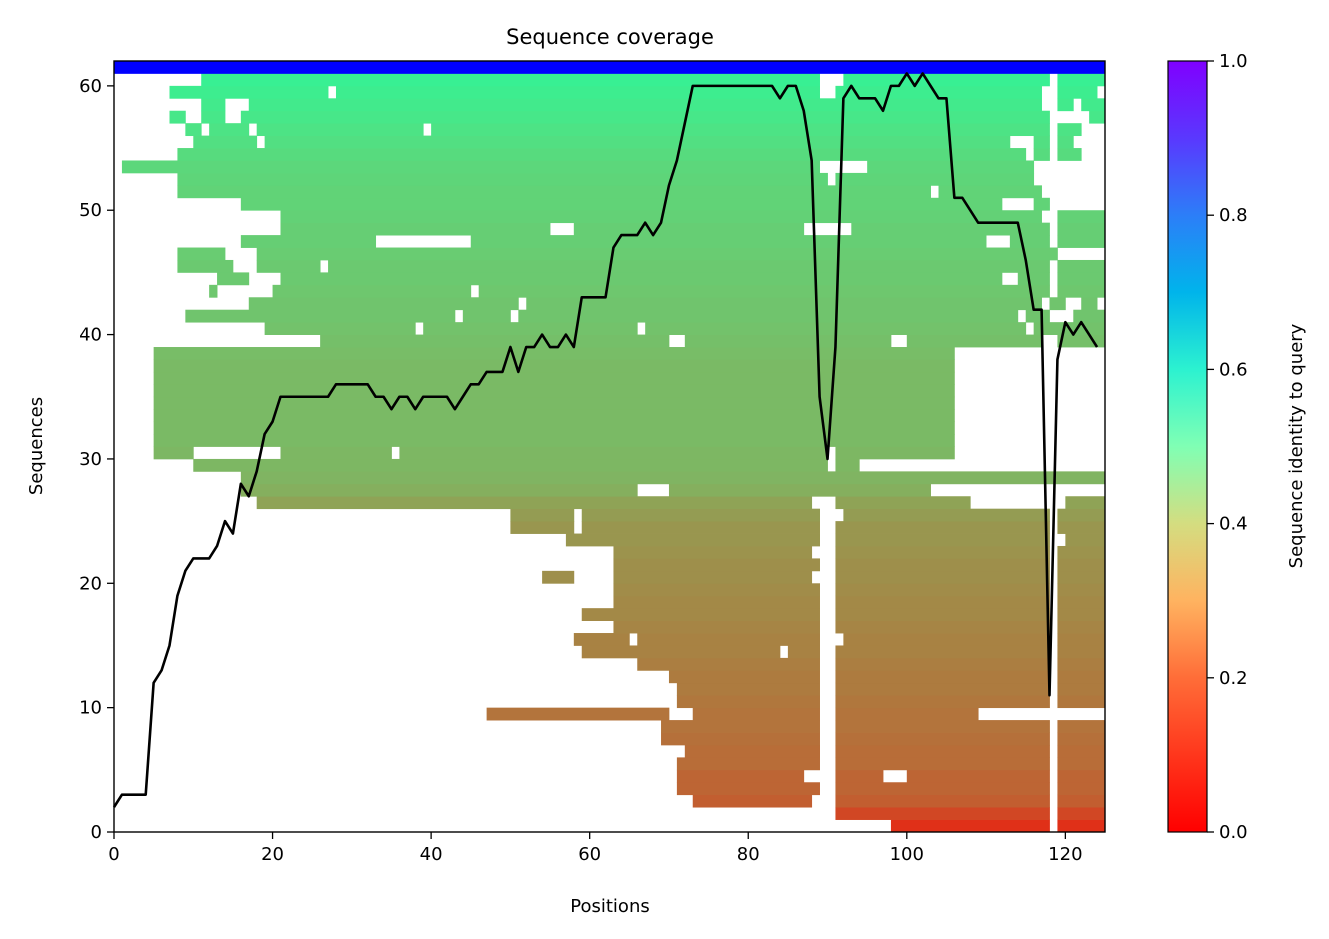  What do you see at coordinates (1233, 832) in the screenshot?
I see `colorbar-tick-label: 0.0` at bounding box center [1233, 832].